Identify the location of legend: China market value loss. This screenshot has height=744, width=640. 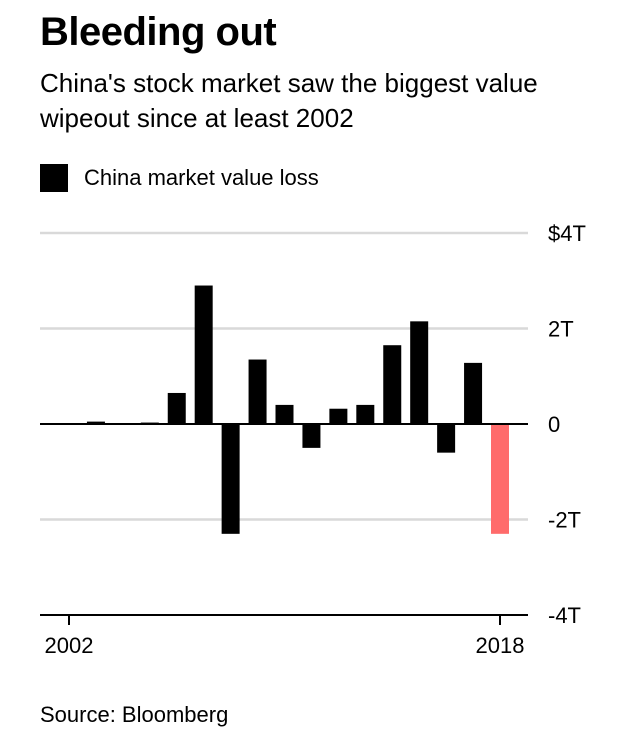
(179, 178).